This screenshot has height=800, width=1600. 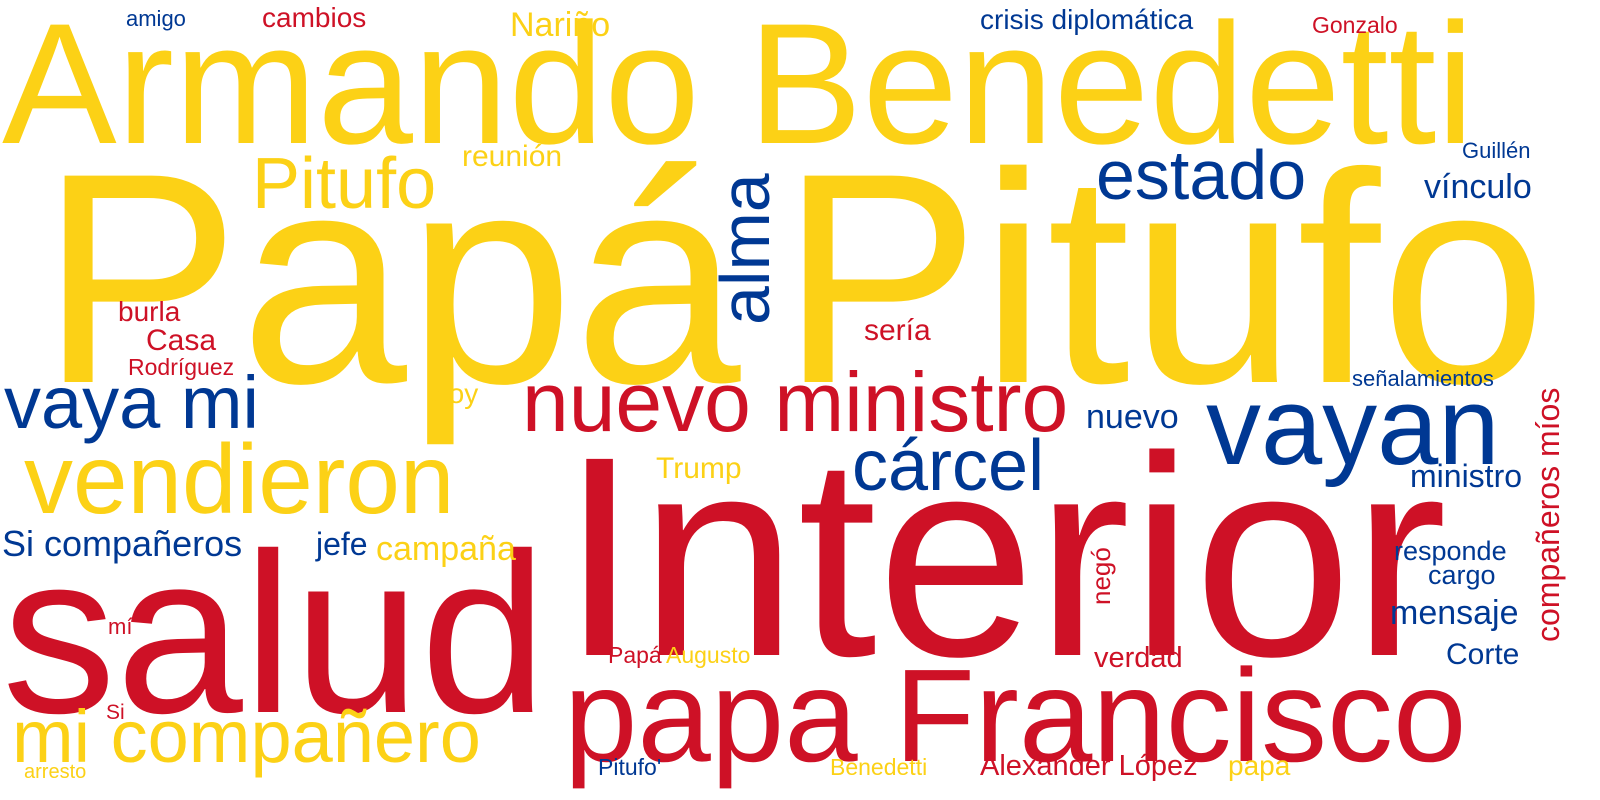 What do you see at coordinates (699, 468) in the screenshot?
I see `word-trump: Trump` at bounding box center [699, 468].